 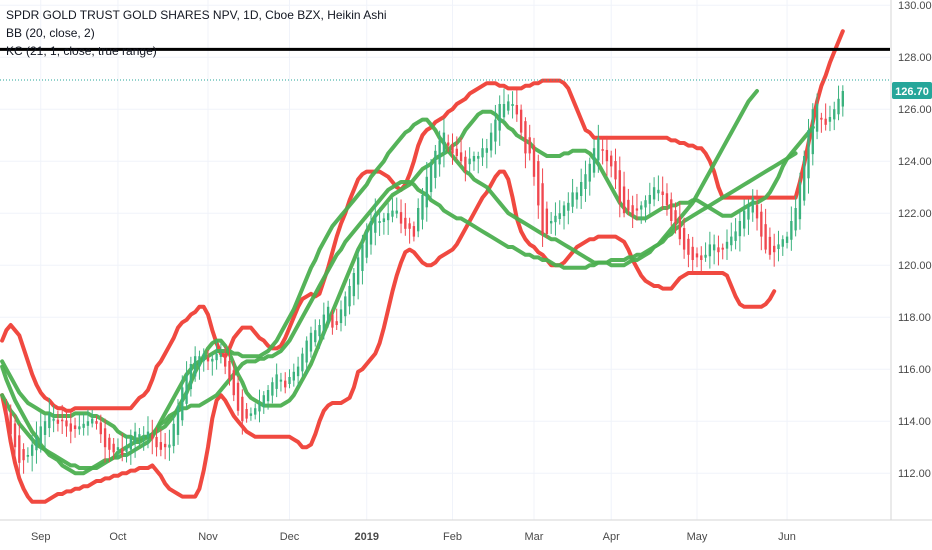 What do you see at coordinates (915, 266) in the screenshot?
I see `price-tick-label: 120.00` at bounding box center [915, 266].